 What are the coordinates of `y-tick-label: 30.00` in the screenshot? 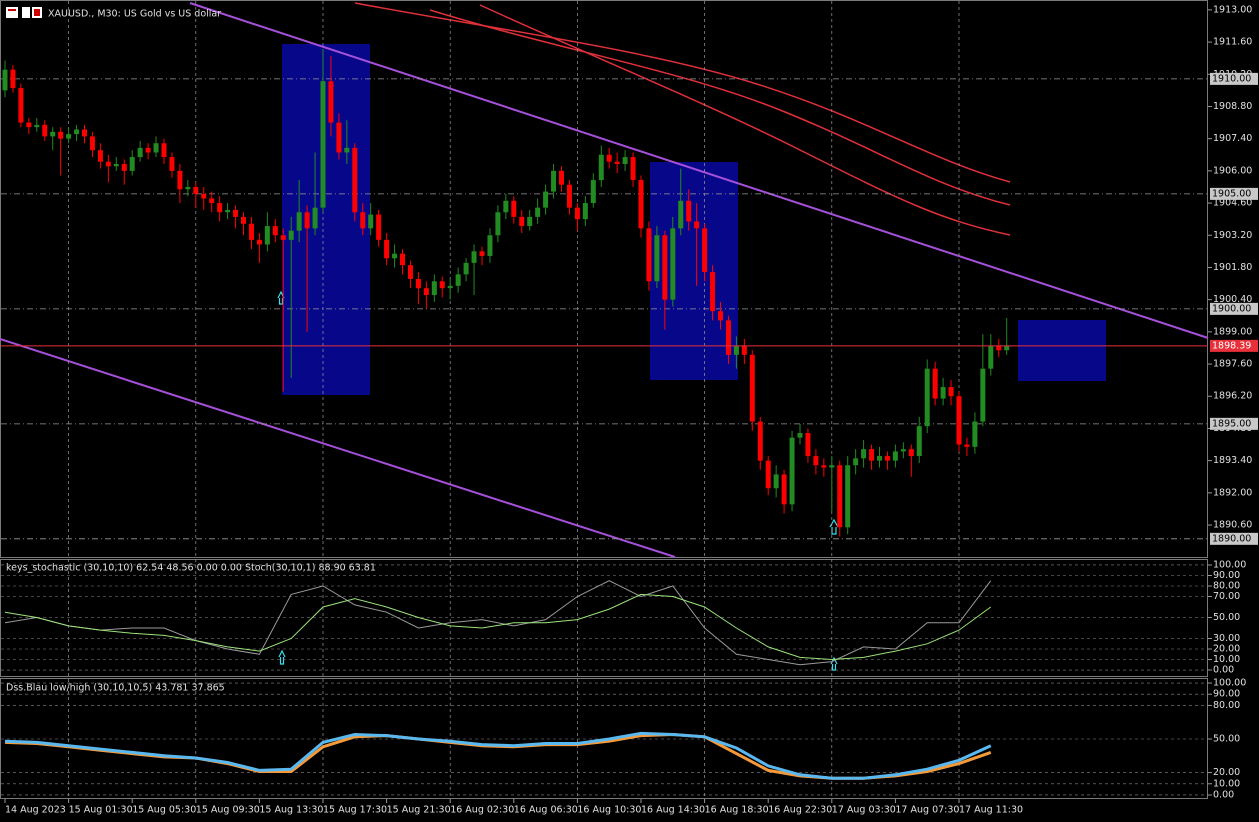 It's located at (1226, 638).